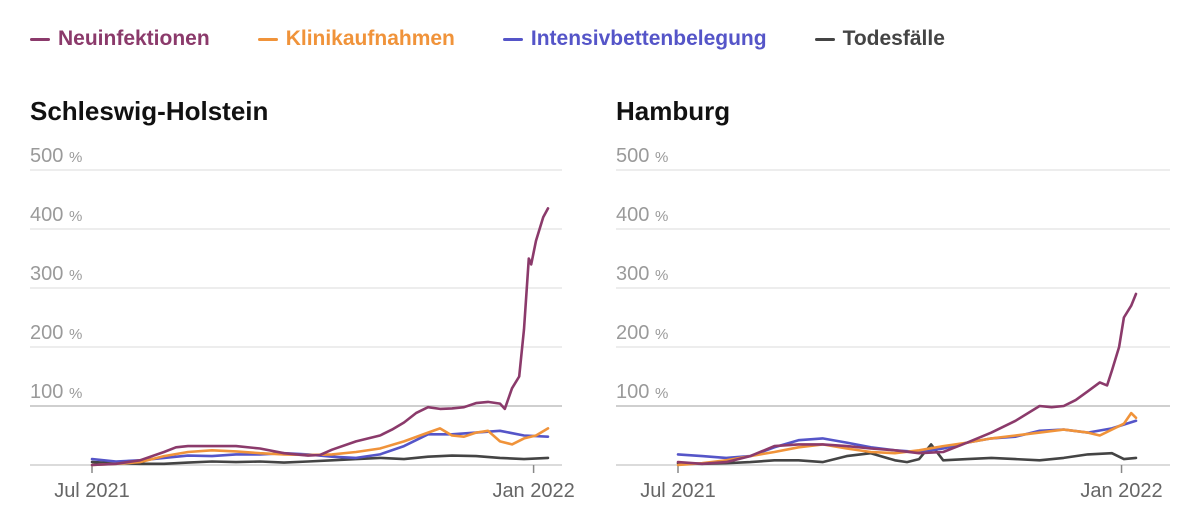  Describe the element at coordinates (370, 38) in the screenshot. I see `legend-label: Klinikaufnahmen` at that location.